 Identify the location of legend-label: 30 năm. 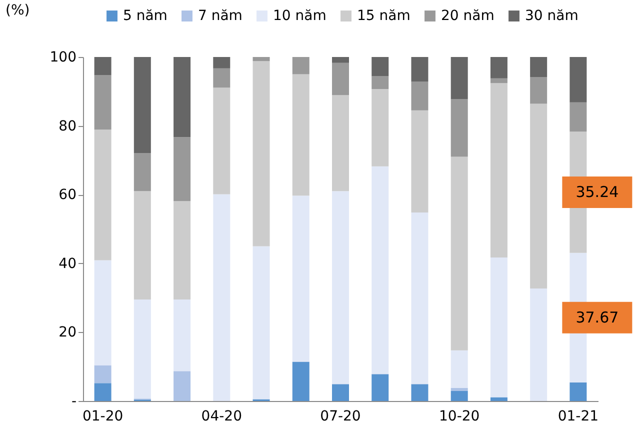
(551, 16).